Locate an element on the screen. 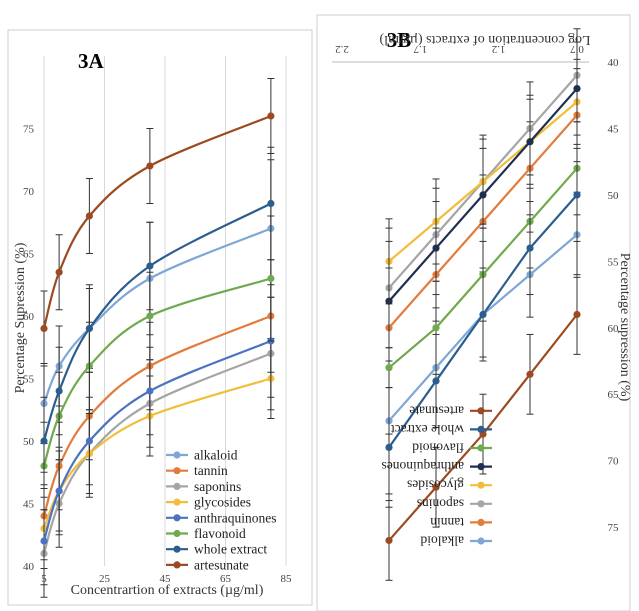 This screenshot has height=611, width=639. panel-3a-title: 3A is located at coordinates (91, 61).